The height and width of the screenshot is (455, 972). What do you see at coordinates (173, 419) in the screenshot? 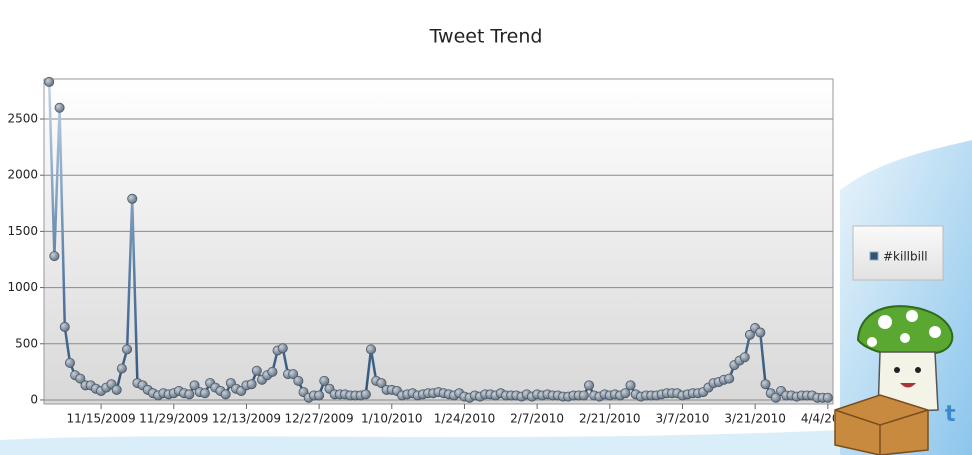
I see `x-tick-label: 11/29/2009` at bounding box center [173, 419].